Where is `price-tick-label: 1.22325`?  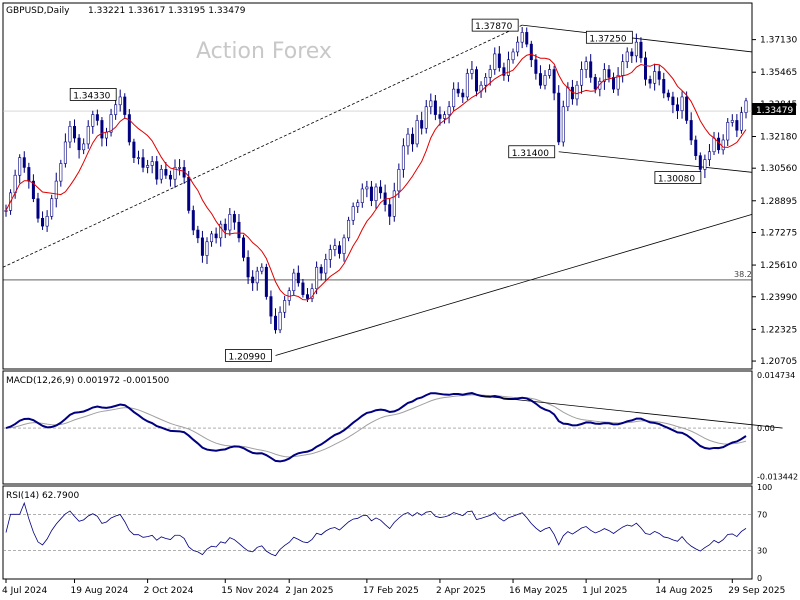 price-tick-label: 1.22325 is located at coordinates (778, 330).